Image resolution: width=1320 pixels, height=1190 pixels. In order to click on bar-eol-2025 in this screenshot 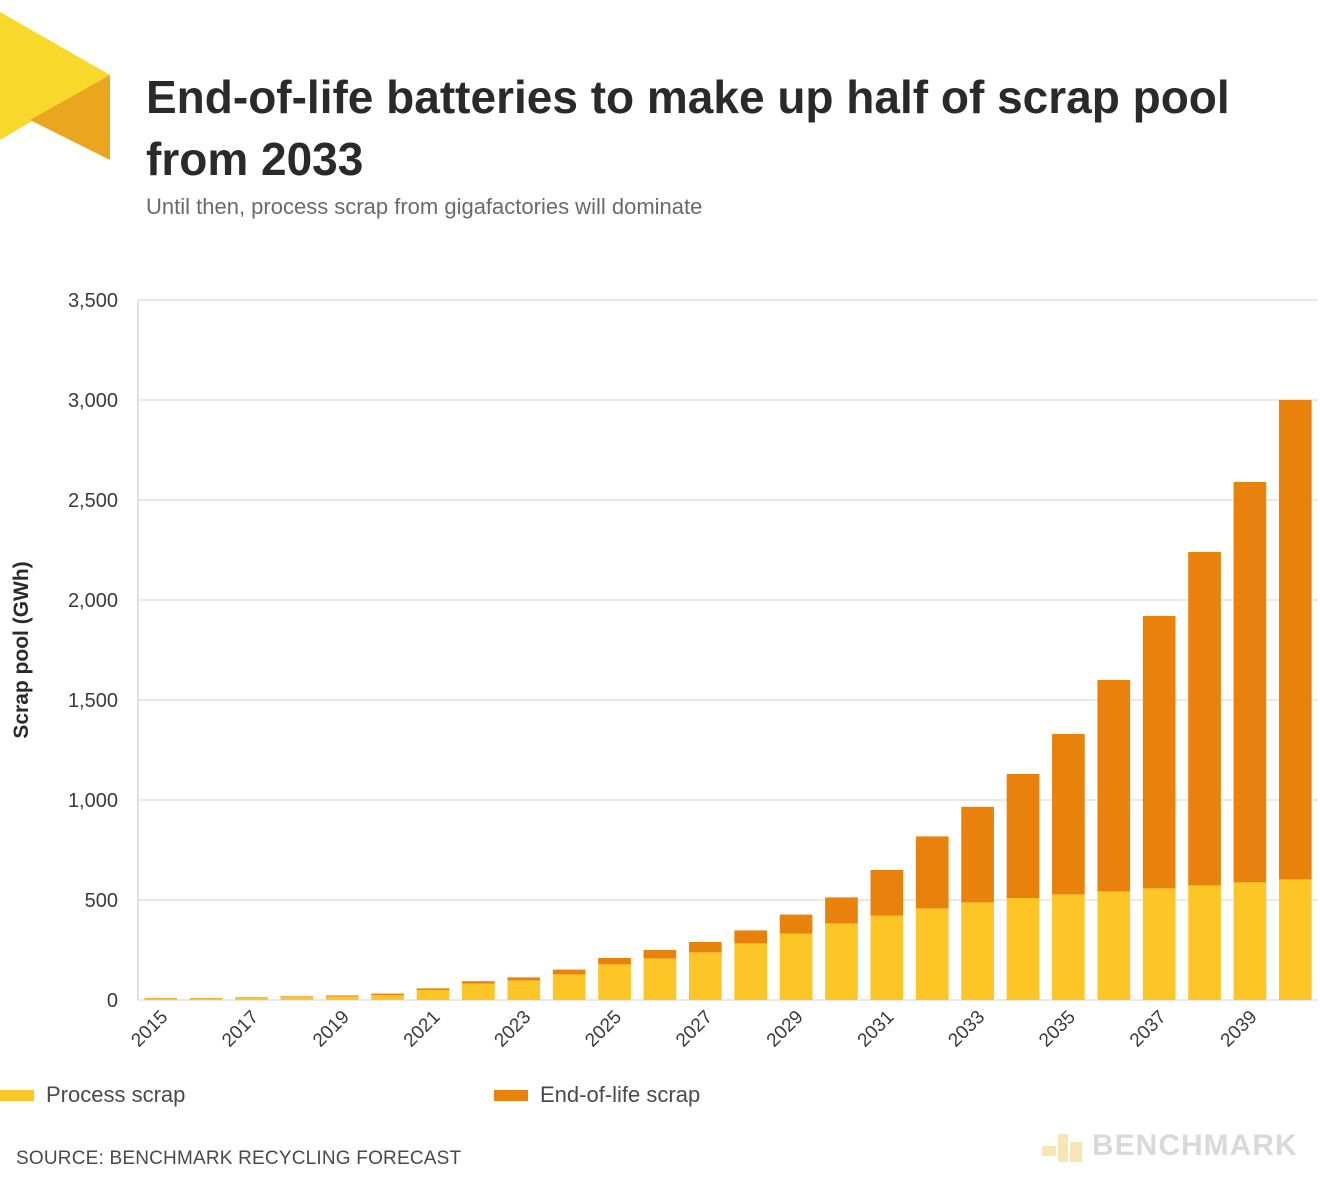, I will do `click(614, 961)`.